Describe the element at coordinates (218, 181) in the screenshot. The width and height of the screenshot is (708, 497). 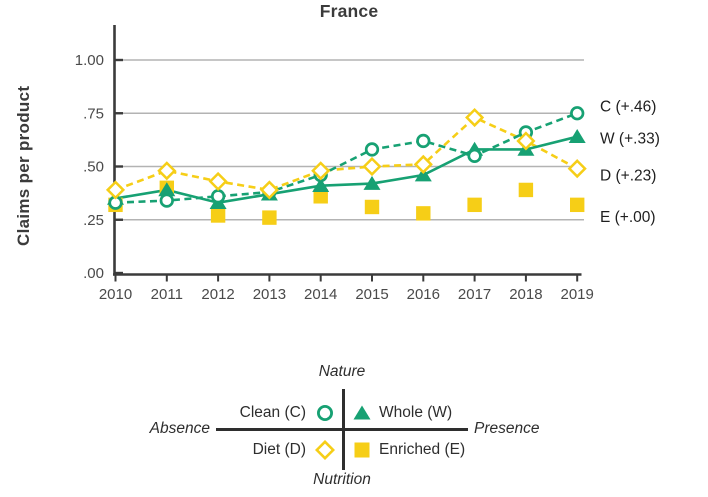
I see `marker-D-2012` at that location.